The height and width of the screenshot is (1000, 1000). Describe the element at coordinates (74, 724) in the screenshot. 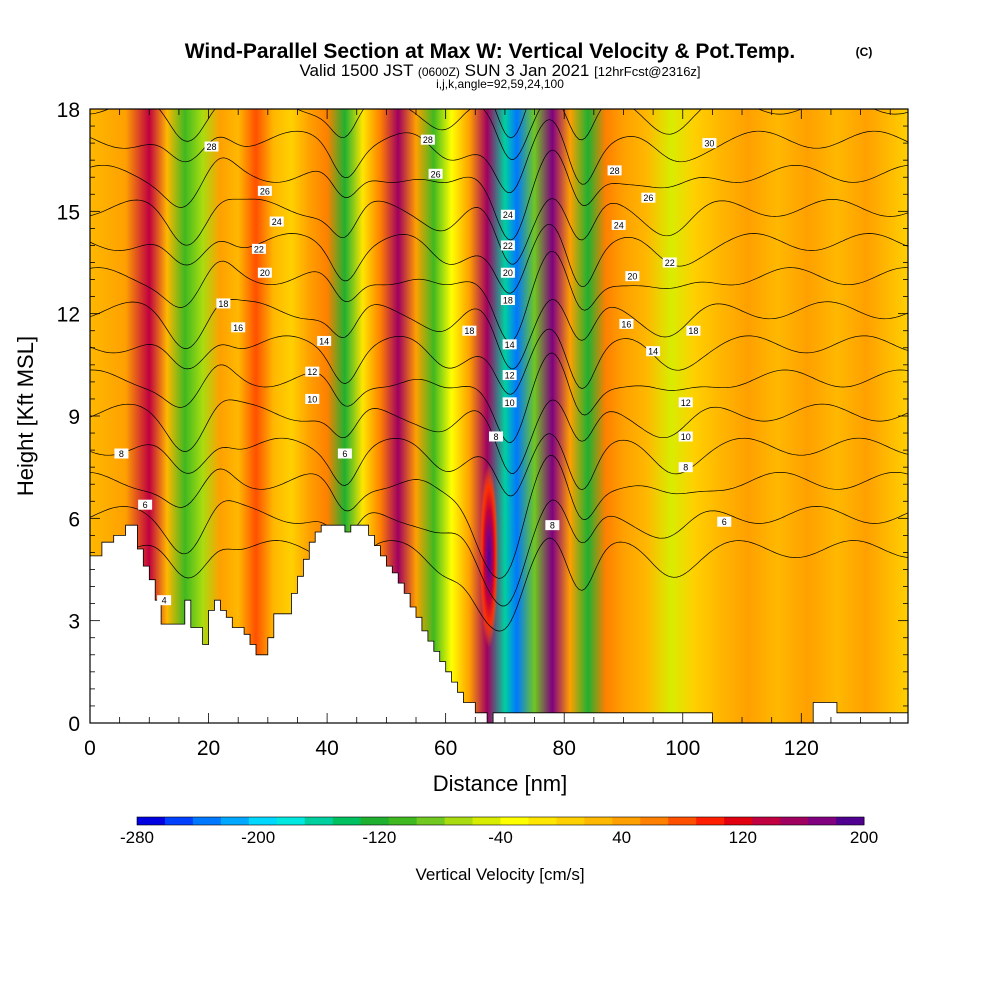

I see `y-tick-label: 0` at that location.